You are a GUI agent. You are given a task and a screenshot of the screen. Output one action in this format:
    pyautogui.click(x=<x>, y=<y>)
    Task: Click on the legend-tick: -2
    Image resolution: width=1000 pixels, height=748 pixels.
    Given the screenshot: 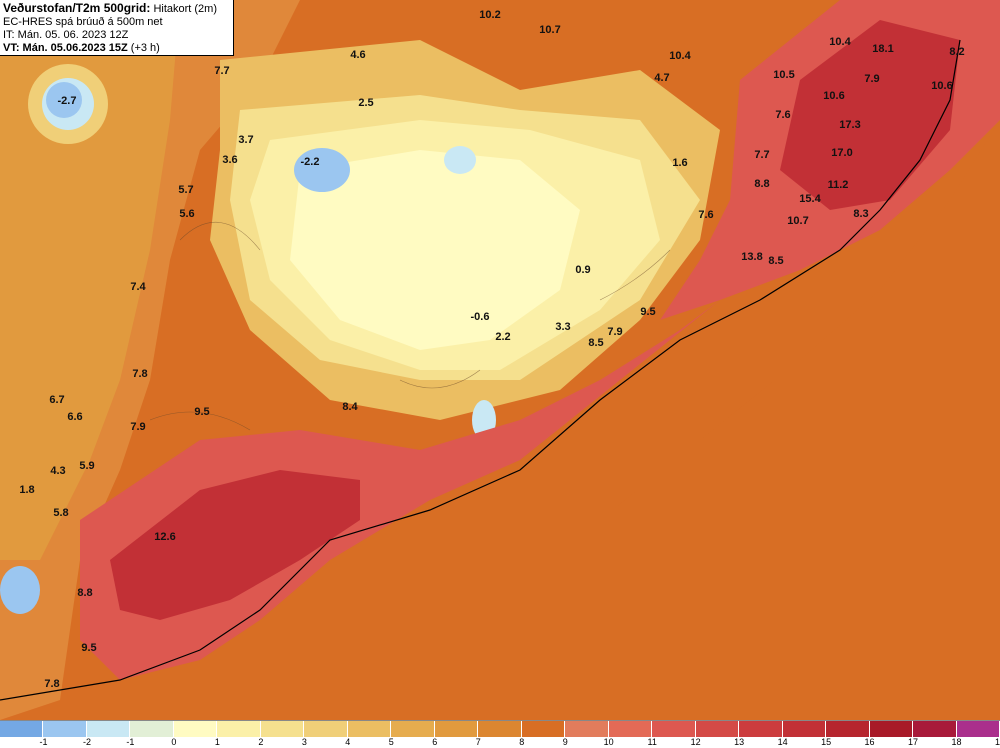 What is the action you would take?
    pyautogui.click(x=86, y=742)
    